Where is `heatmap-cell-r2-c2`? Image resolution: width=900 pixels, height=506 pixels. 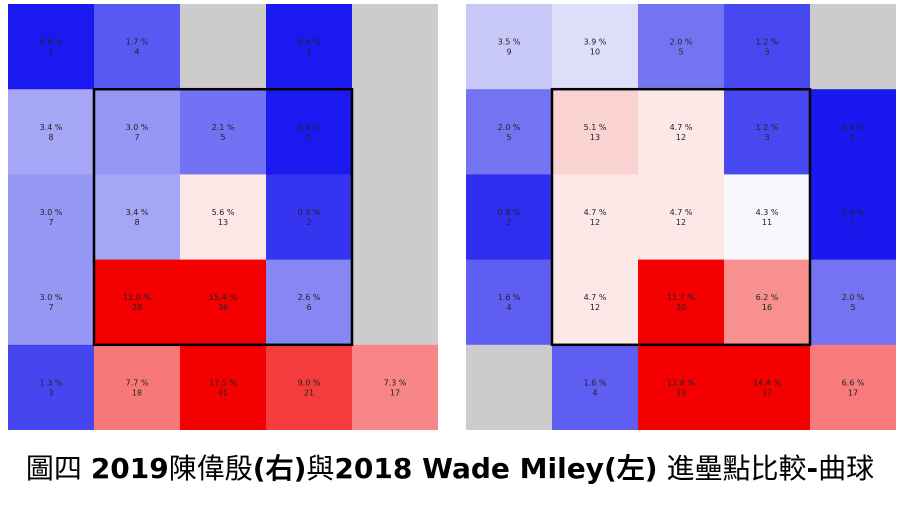 heatmap-cell-r2-c2 is located at coordinates (681, 217).